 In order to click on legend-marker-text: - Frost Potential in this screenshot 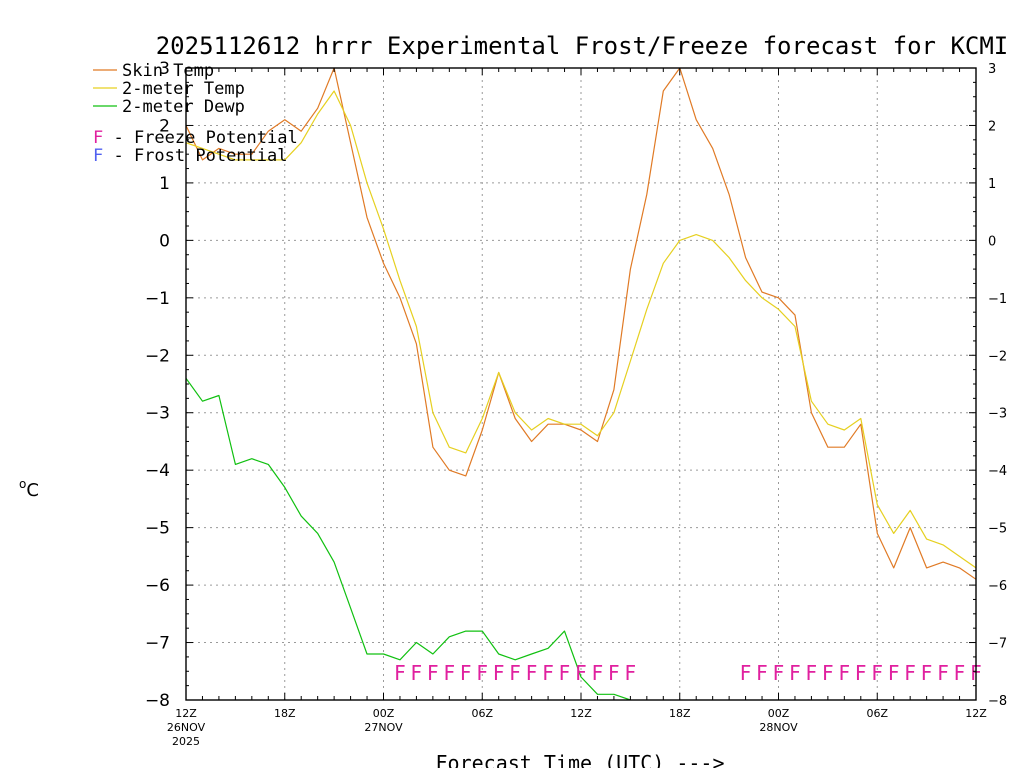, I will do `click(195, 156)`.